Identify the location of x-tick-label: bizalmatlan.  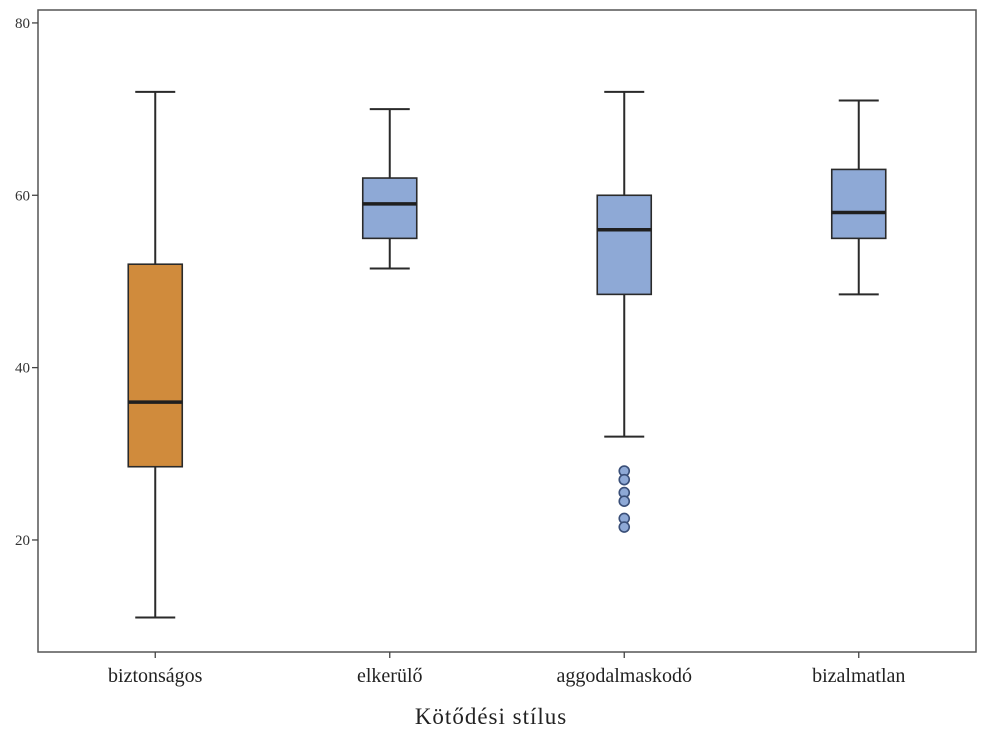
(858, 676).